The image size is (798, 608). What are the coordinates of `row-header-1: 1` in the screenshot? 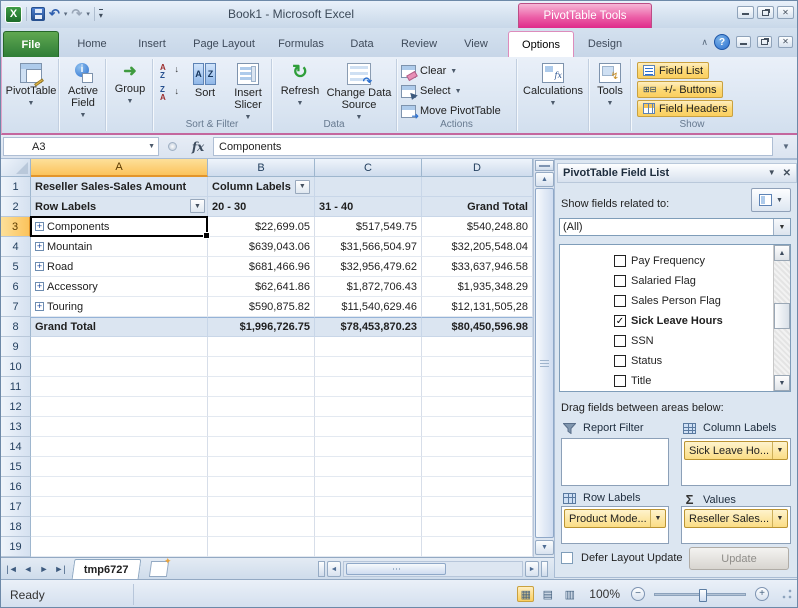 It's located at (16, 187).